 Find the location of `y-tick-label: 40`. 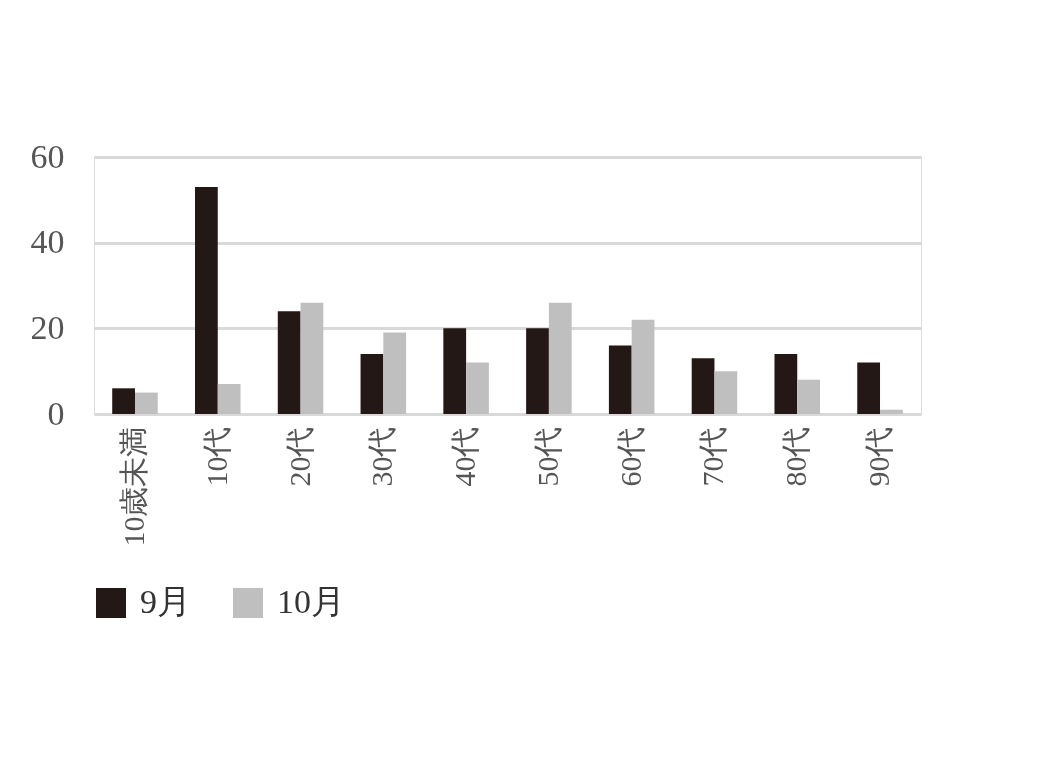

y-tick-label: 40 is located at coordinates (47, 242).